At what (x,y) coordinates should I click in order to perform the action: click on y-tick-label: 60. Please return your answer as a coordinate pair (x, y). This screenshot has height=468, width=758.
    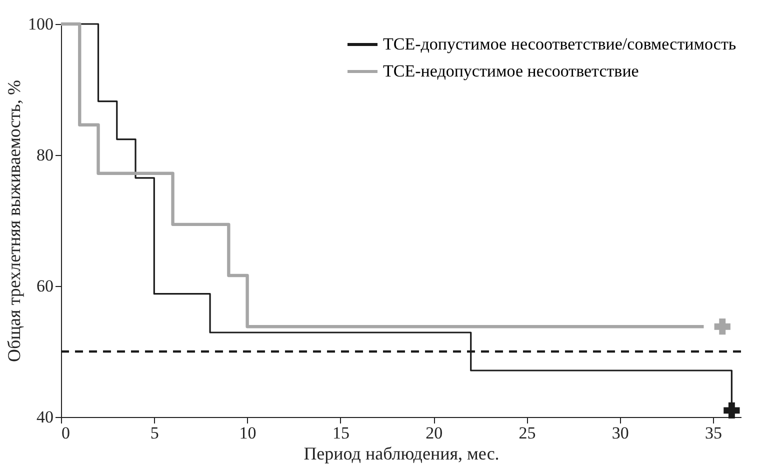
    Looking at the image, I should click on (45, 286).